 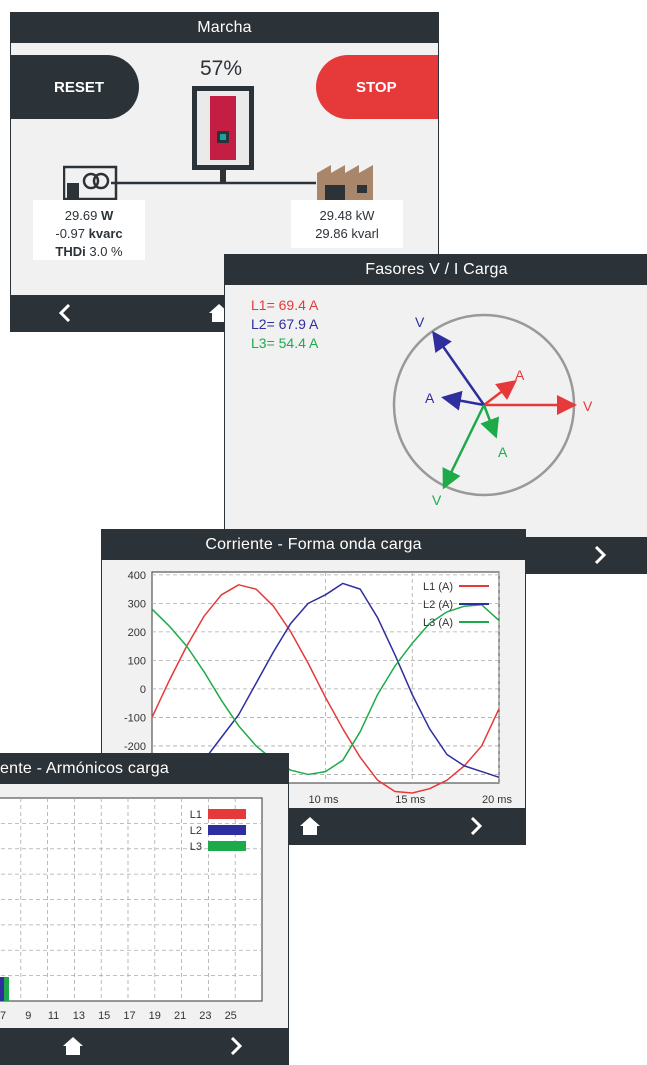 What do you see at coordinates (104, 1016) in the screenshot?
I see `x-tick-label: 15` at bounding box center [104, 1016].